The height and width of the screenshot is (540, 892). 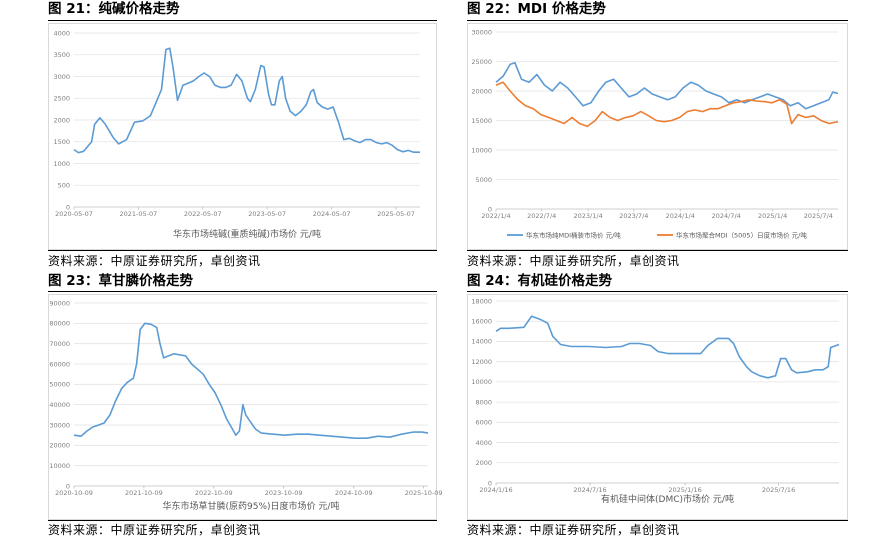 What do you see at coordinates (354, 493) in the screenshot?
I see `x-tick-label: 2024-10-09` at bounding box center [354, 493].